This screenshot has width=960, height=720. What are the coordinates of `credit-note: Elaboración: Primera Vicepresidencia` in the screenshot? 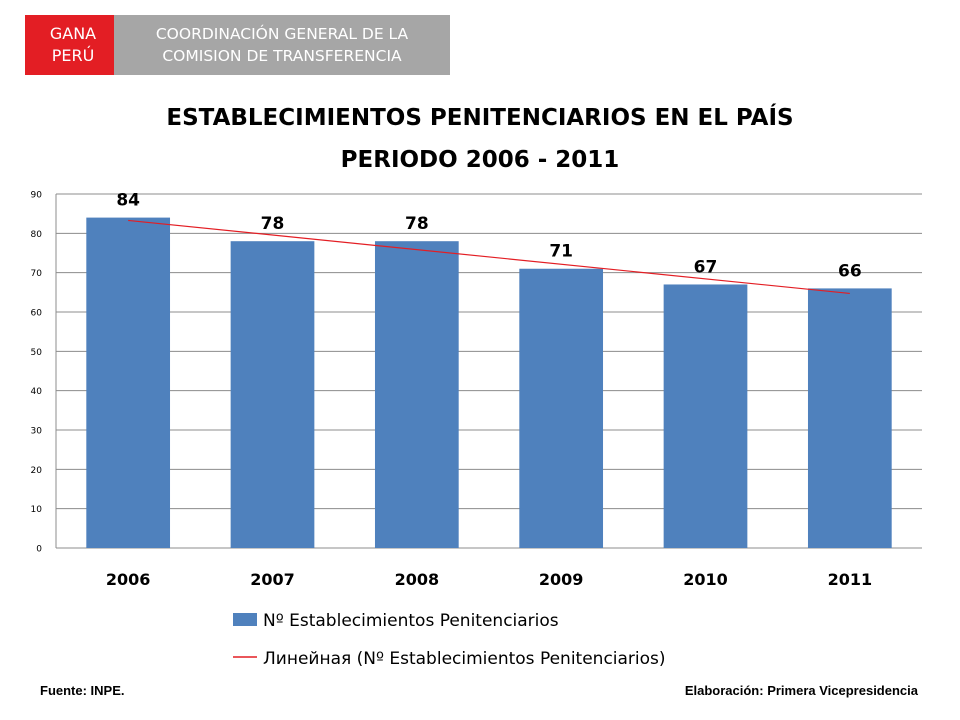 It's located at (801, 690).